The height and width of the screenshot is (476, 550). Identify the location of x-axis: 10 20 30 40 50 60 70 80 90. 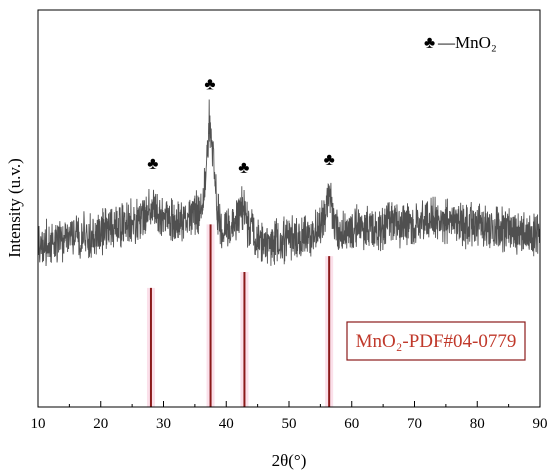
(289, 416).